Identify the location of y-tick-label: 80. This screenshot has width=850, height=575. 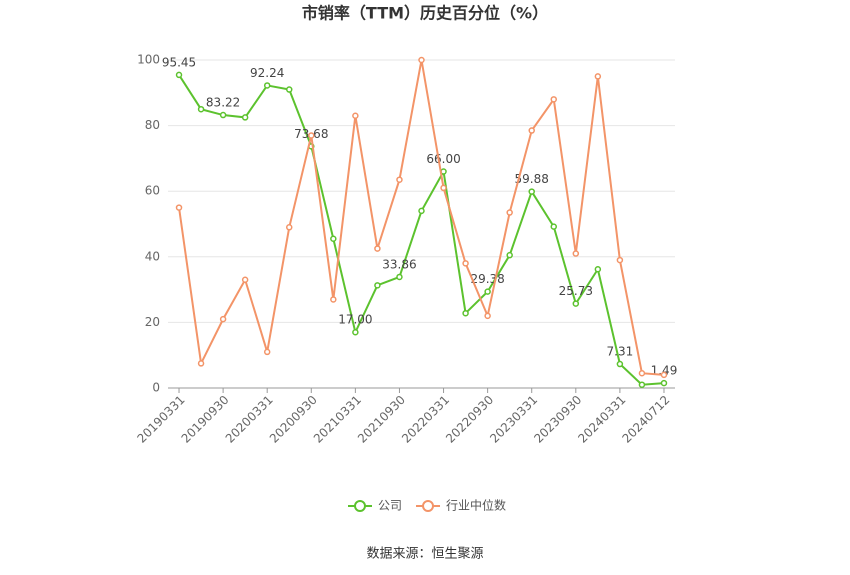
(152, 125).